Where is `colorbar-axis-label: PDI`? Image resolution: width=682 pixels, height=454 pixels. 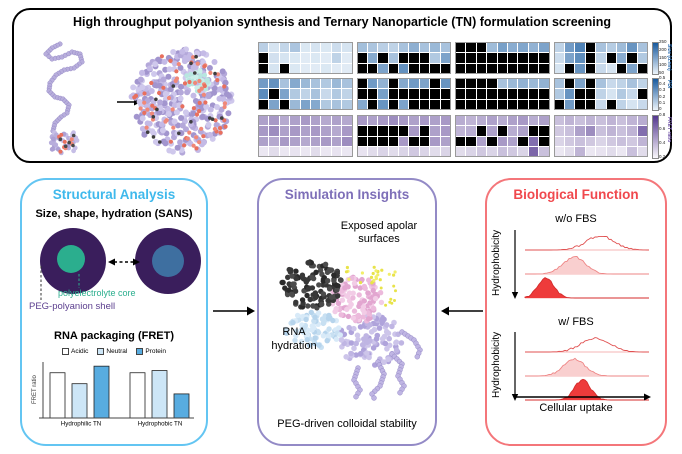
colorbar-axis-label: PDI is located at coordinates (669, 84).